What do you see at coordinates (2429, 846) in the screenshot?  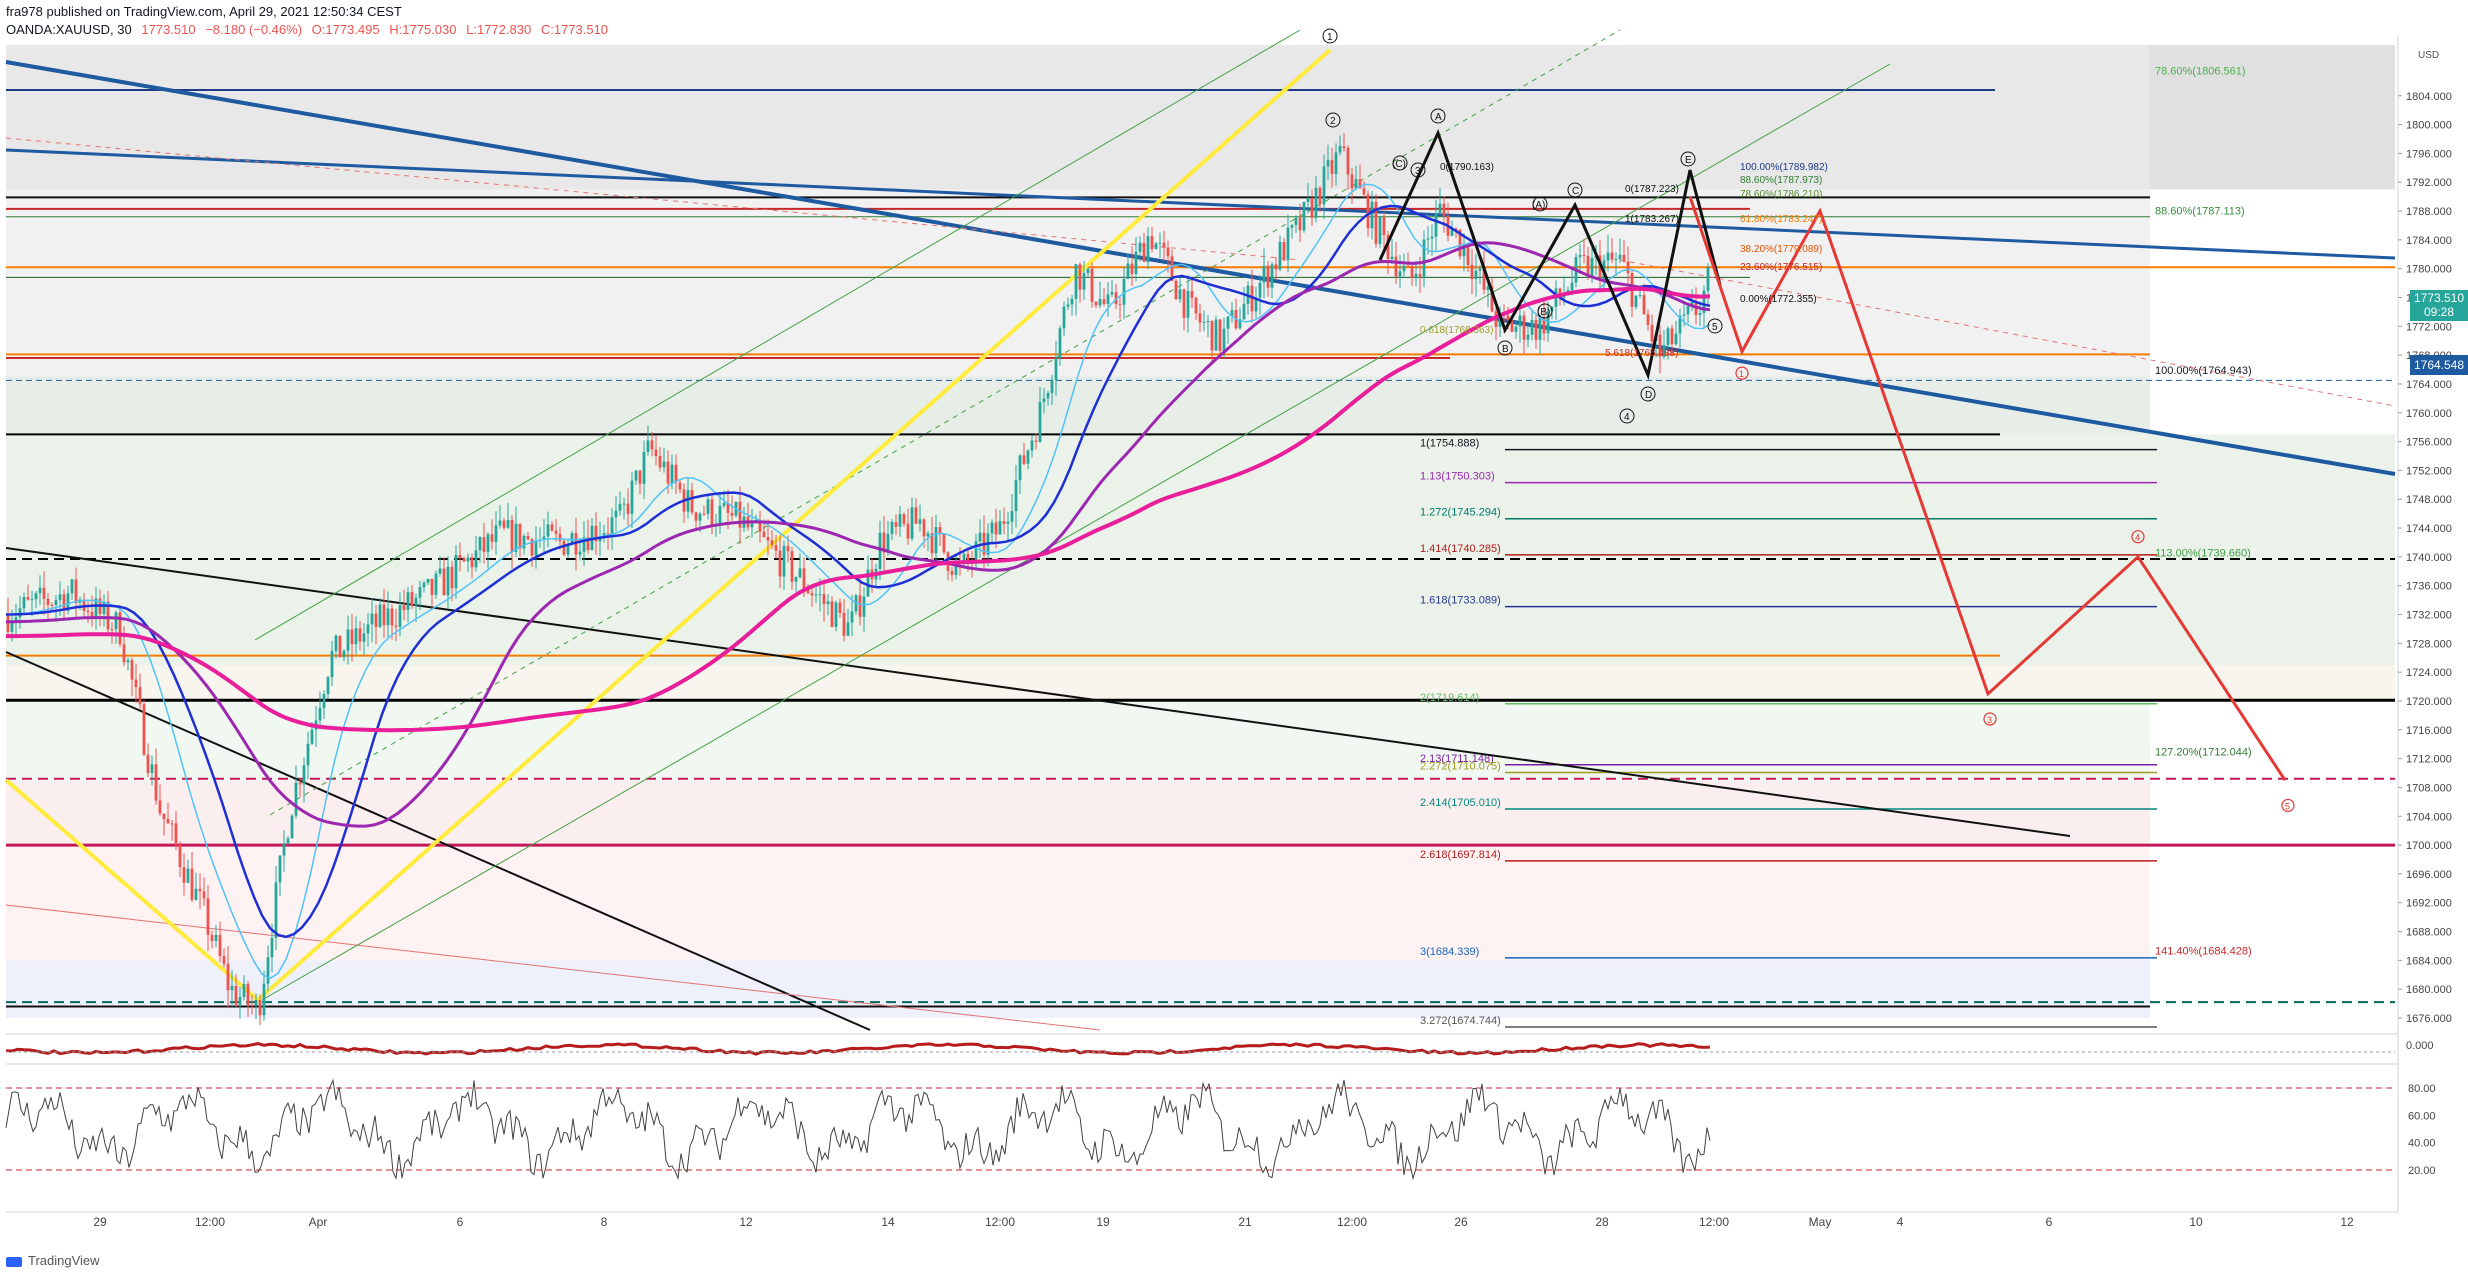 I see `price-tick-label: 1700.000` at bounding box center [2429, 846].